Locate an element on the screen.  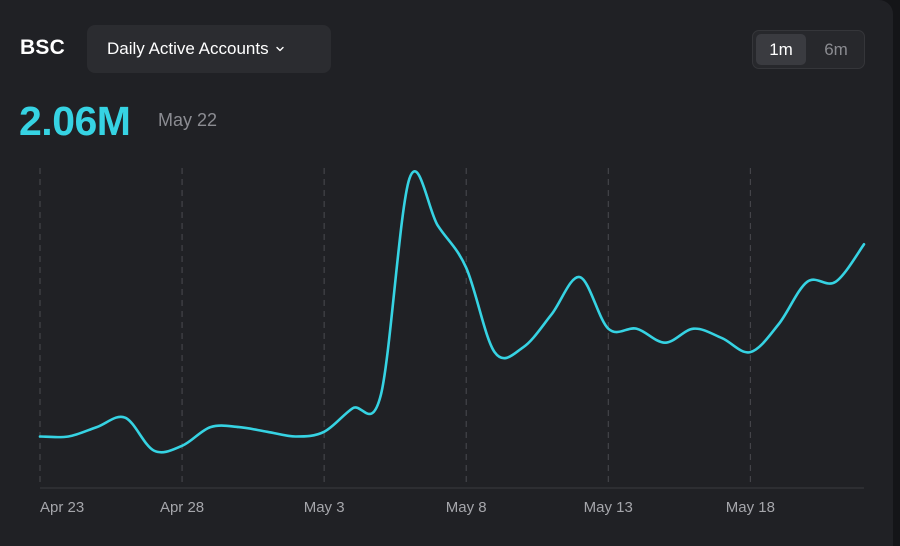
range-toggle: 1m 6m is located at coordinates (808, 49).